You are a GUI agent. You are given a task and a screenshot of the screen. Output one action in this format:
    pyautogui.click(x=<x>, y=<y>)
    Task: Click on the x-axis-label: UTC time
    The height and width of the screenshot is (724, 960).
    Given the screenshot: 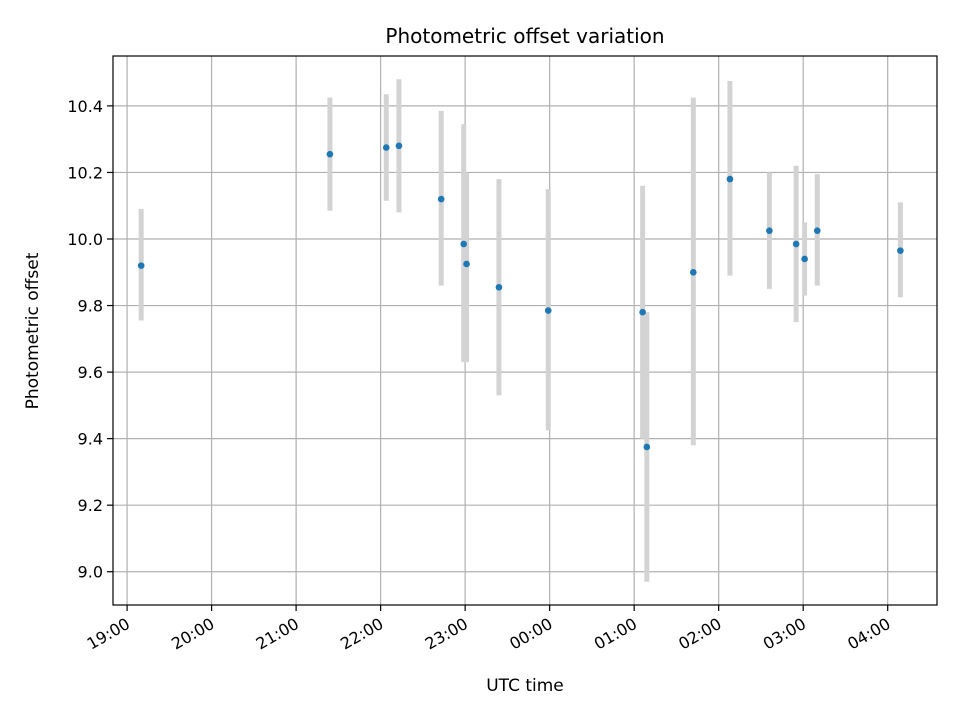 What is the action you would take?
    pyautogui.click(x=525, y=686)
    